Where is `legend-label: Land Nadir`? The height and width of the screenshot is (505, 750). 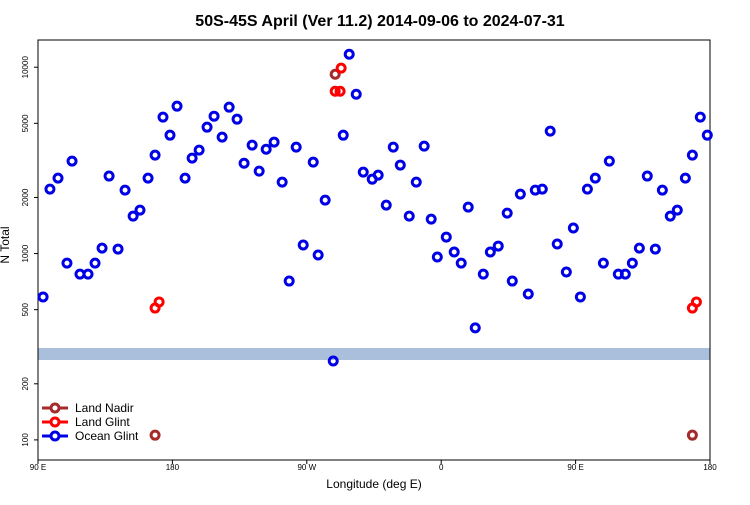
legend-label: Land Nadir is located at coordinates (104, 408).